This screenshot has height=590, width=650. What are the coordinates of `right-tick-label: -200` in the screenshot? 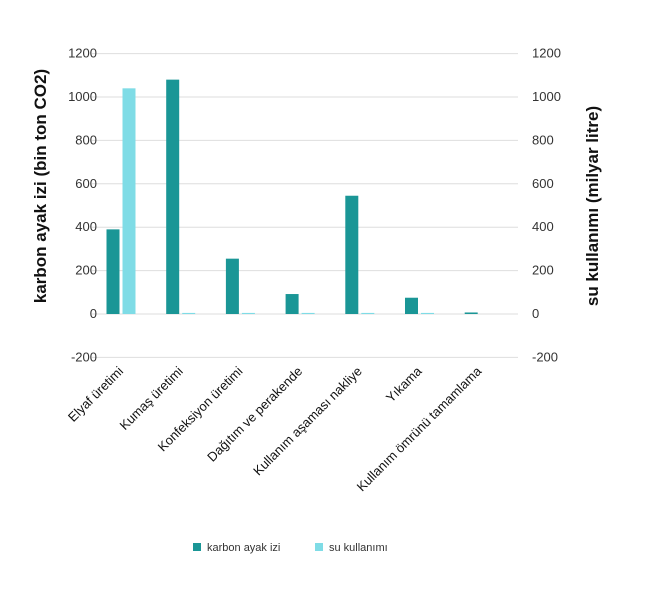 It's located at (545, 356).